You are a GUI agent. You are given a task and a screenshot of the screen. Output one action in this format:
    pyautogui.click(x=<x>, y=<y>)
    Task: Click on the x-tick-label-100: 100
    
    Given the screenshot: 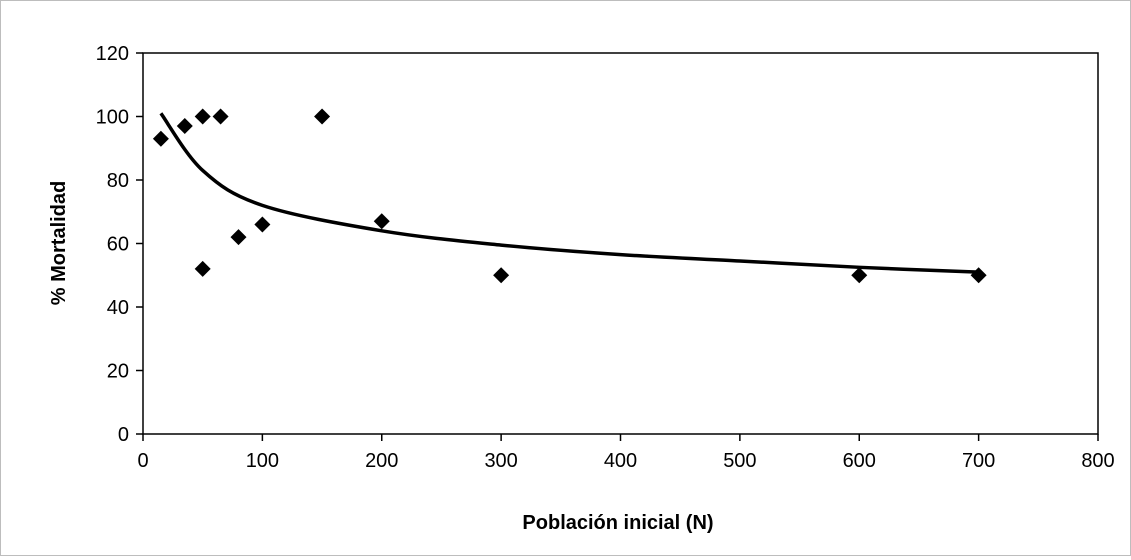 What is the action you would take?
    pyautogui.click(x=262, y=461)
    